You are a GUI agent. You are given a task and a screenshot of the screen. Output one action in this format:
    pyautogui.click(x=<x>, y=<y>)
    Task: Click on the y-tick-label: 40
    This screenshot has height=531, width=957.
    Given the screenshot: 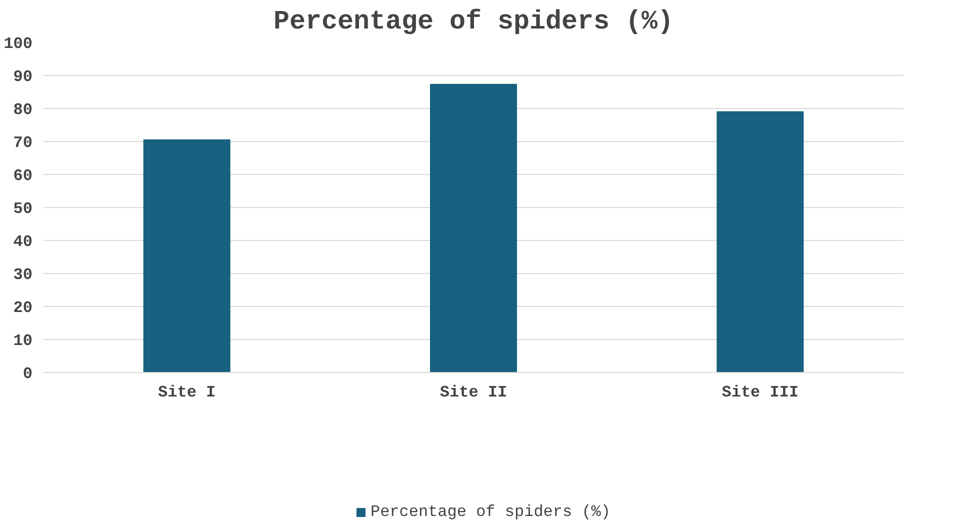 What is the action you would take?
    pyautogui.click(x=22, y=242)
    